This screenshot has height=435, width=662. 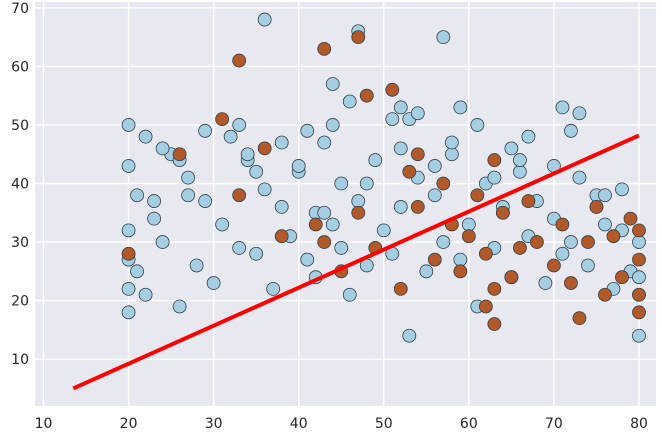 I want to click on y-tick-label: 20, so click(x=20, y=302).